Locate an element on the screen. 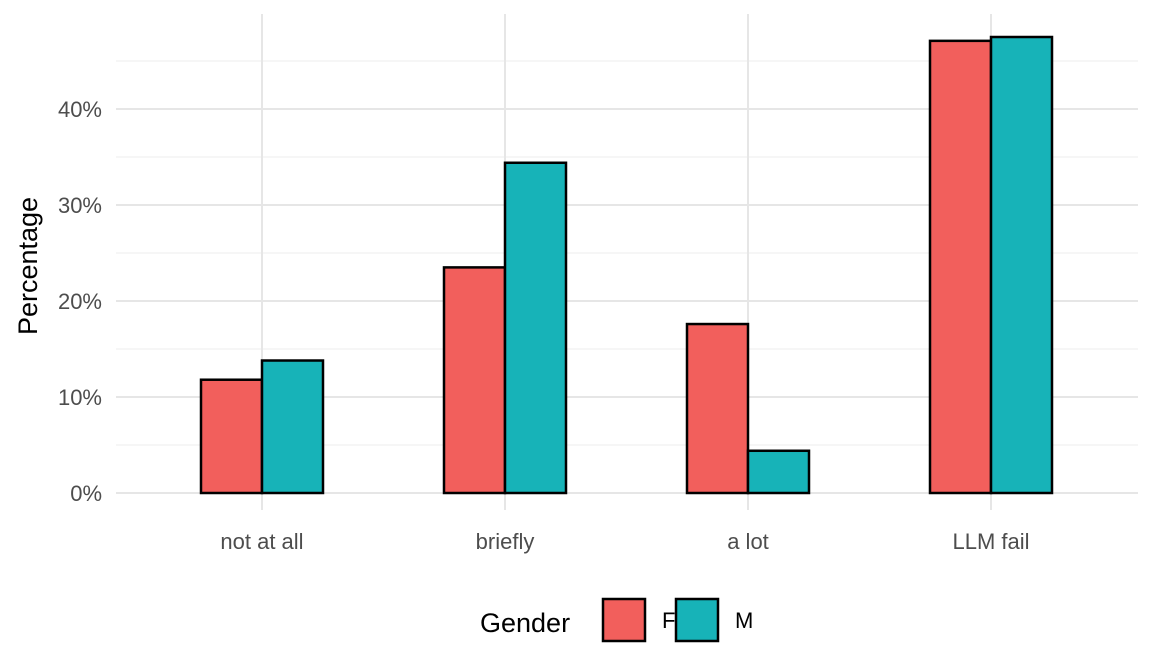 The width and height of the screenshot is (1152, 672). x-axis-ticks: not at all briefly a lot LLM fail is located at coordinates (624, 541).